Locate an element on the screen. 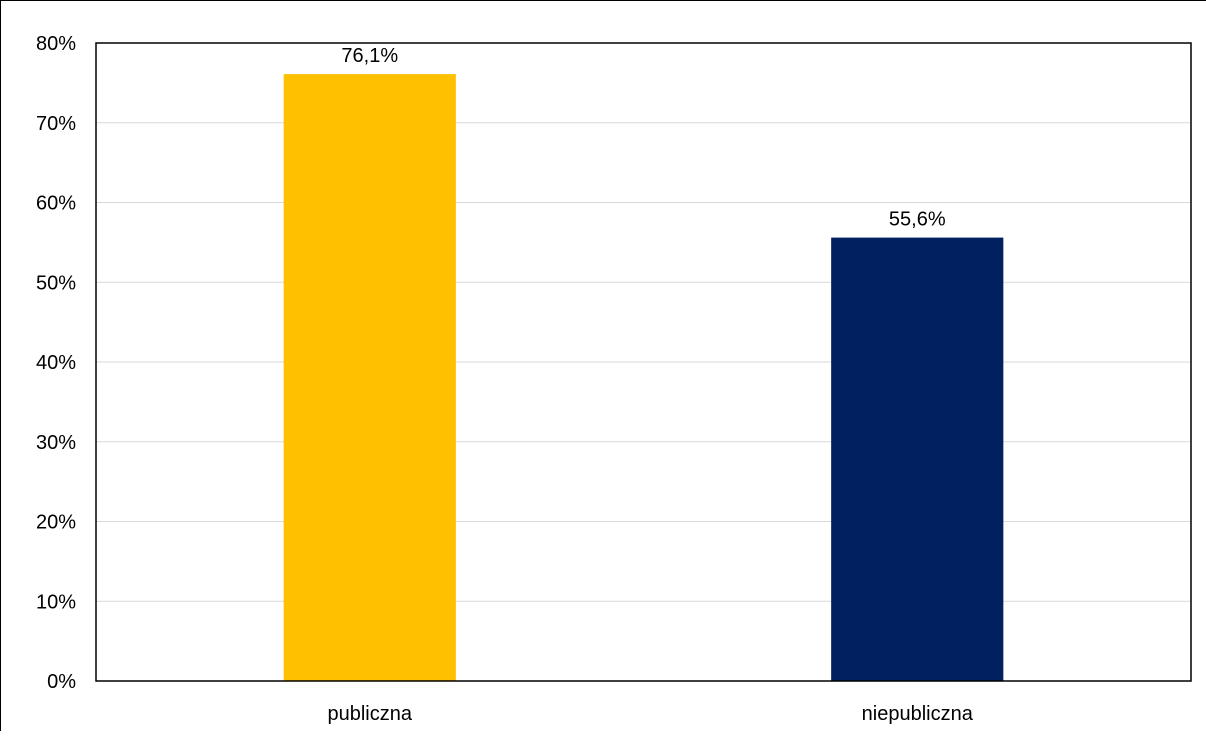 The height and width of the screenshot is (737, 1206). data-label: 76,1% is located at coordinates (369, 56).